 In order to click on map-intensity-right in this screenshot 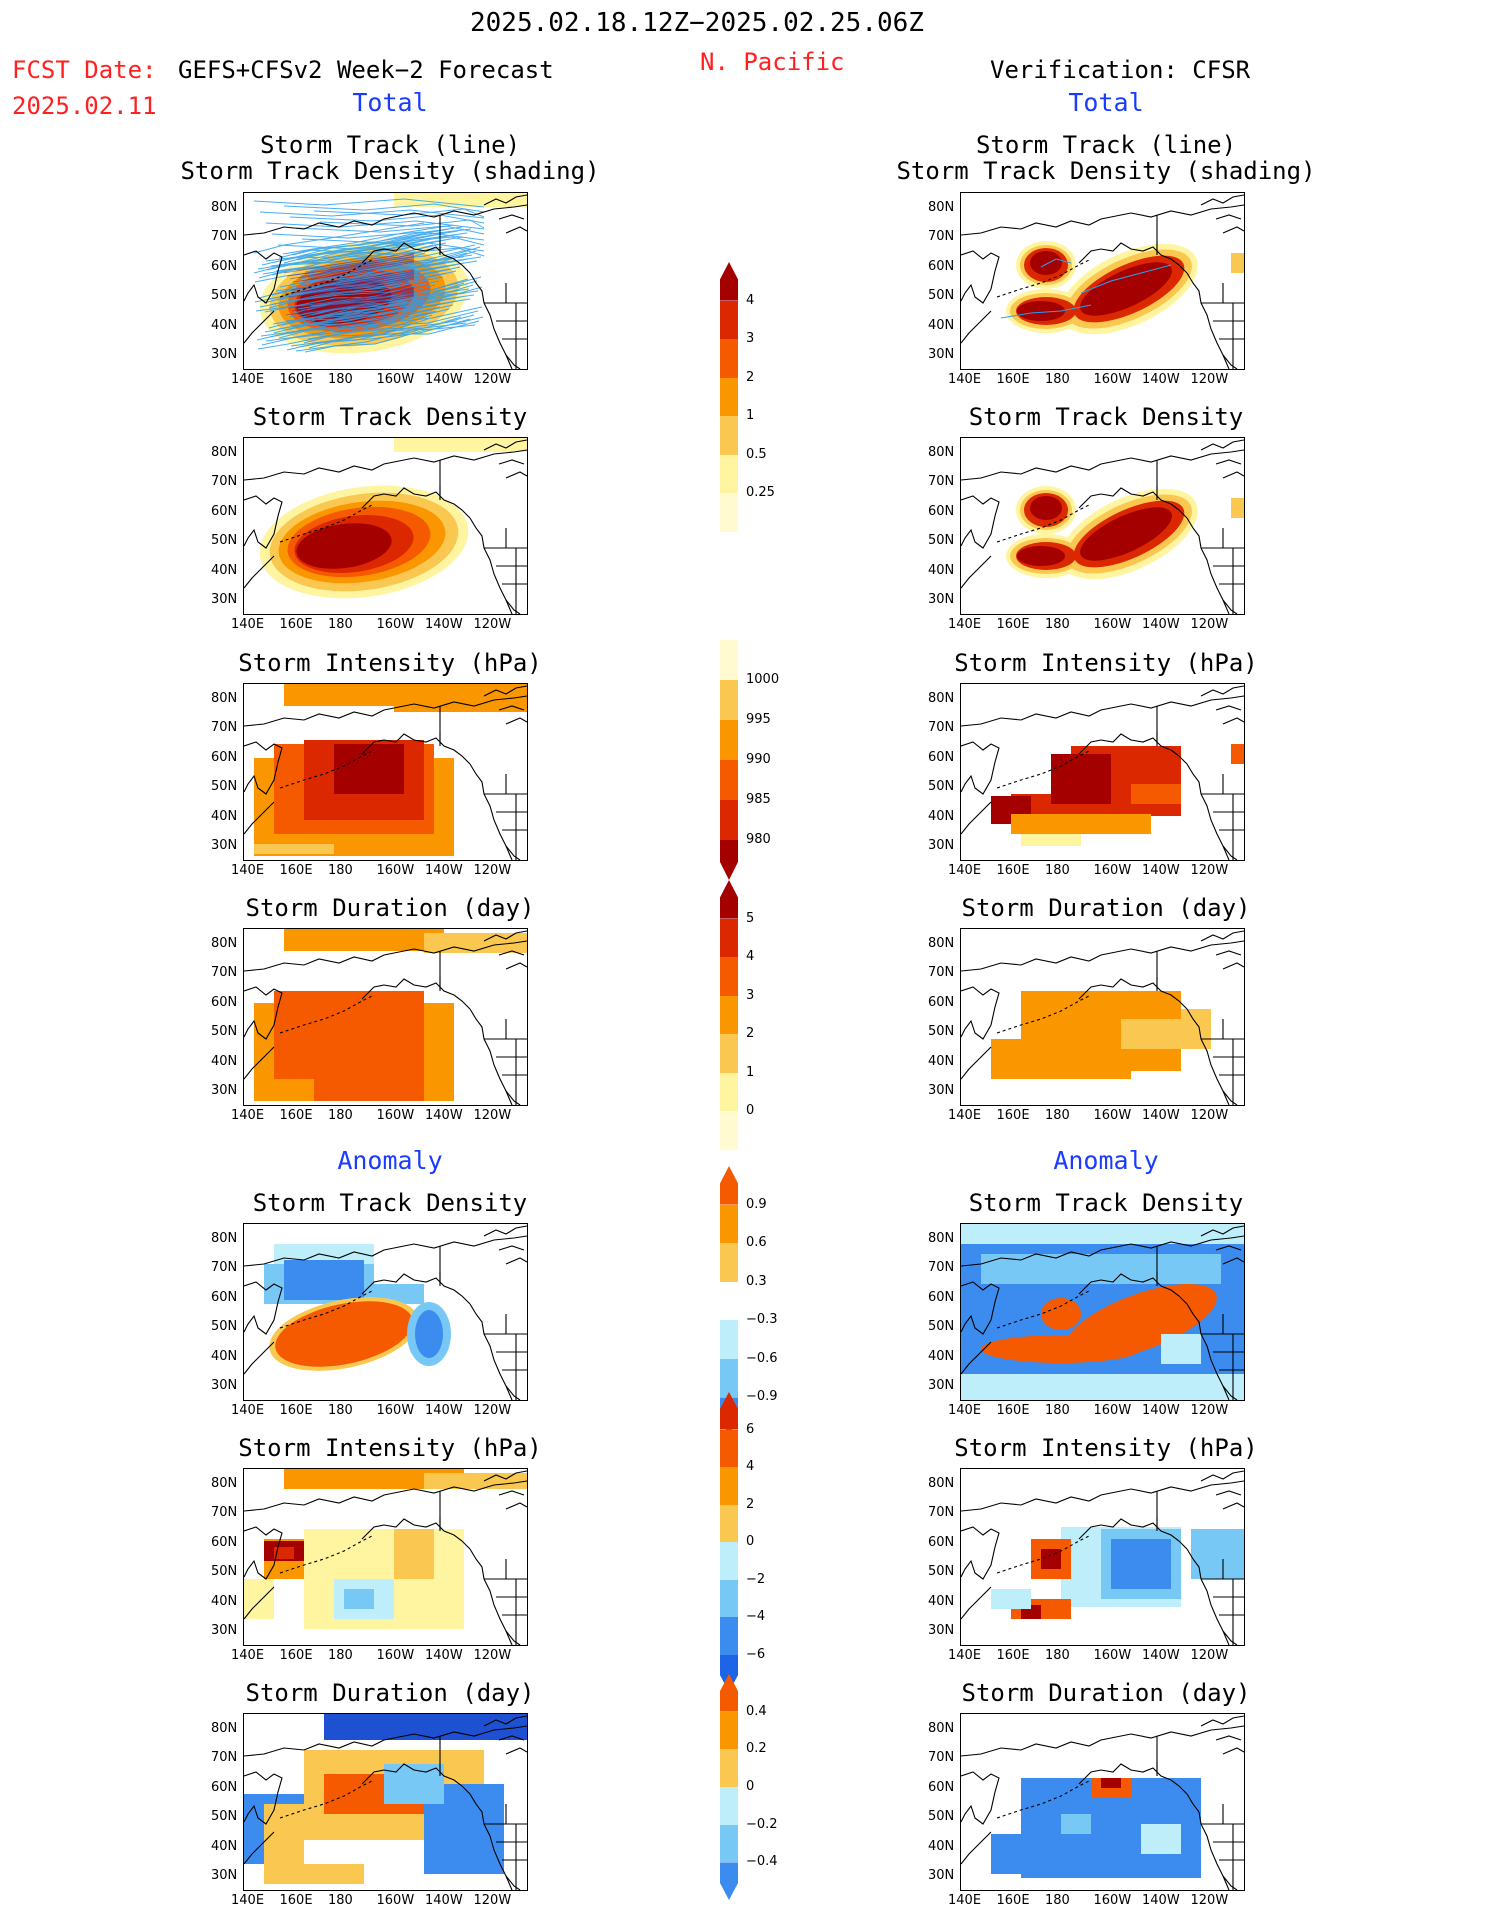, I will do `click(1102, 772)`.